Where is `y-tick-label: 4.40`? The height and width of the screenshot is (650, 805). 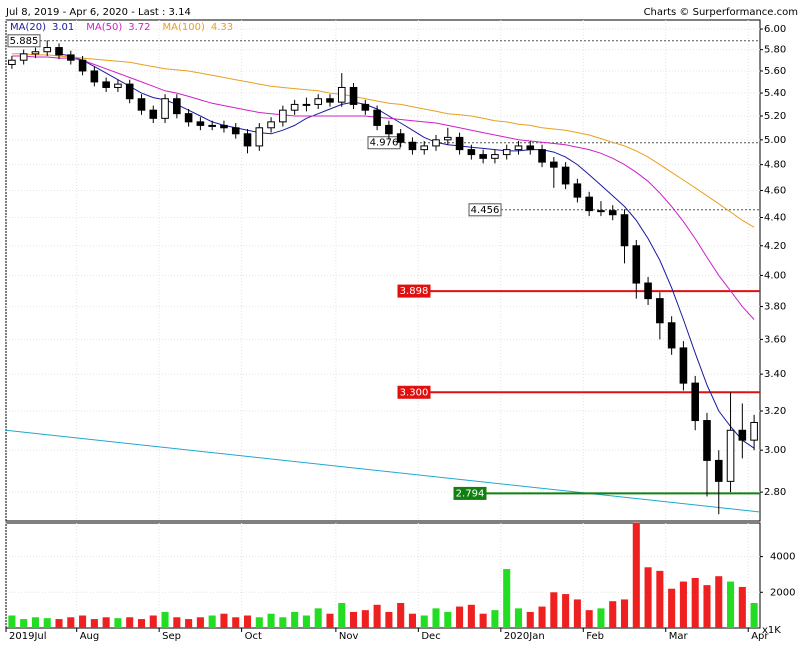 y-tick-label: 4.40 is located at coordinates (775, 217).